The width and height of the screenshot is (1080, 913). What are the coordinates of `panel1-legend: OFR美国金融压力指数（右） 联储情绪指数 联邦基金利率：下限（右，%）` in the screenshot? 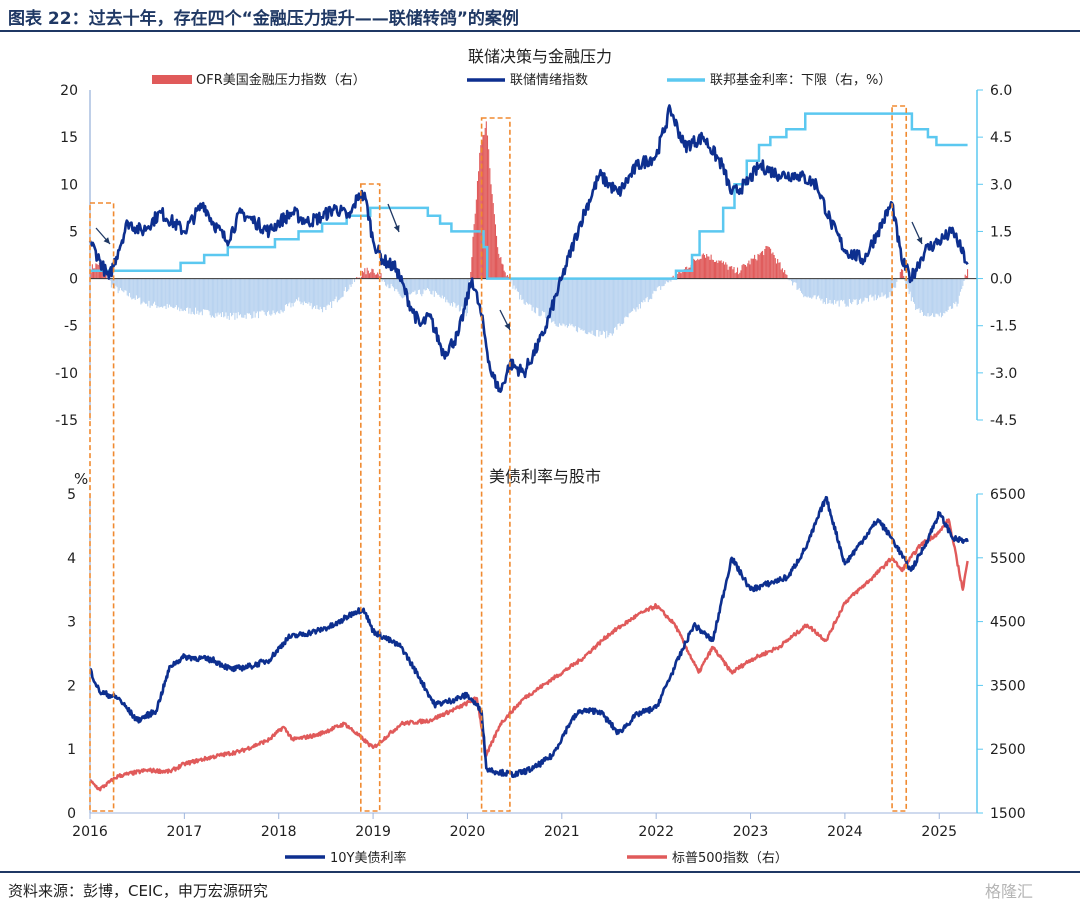 It's located at (521, 80).